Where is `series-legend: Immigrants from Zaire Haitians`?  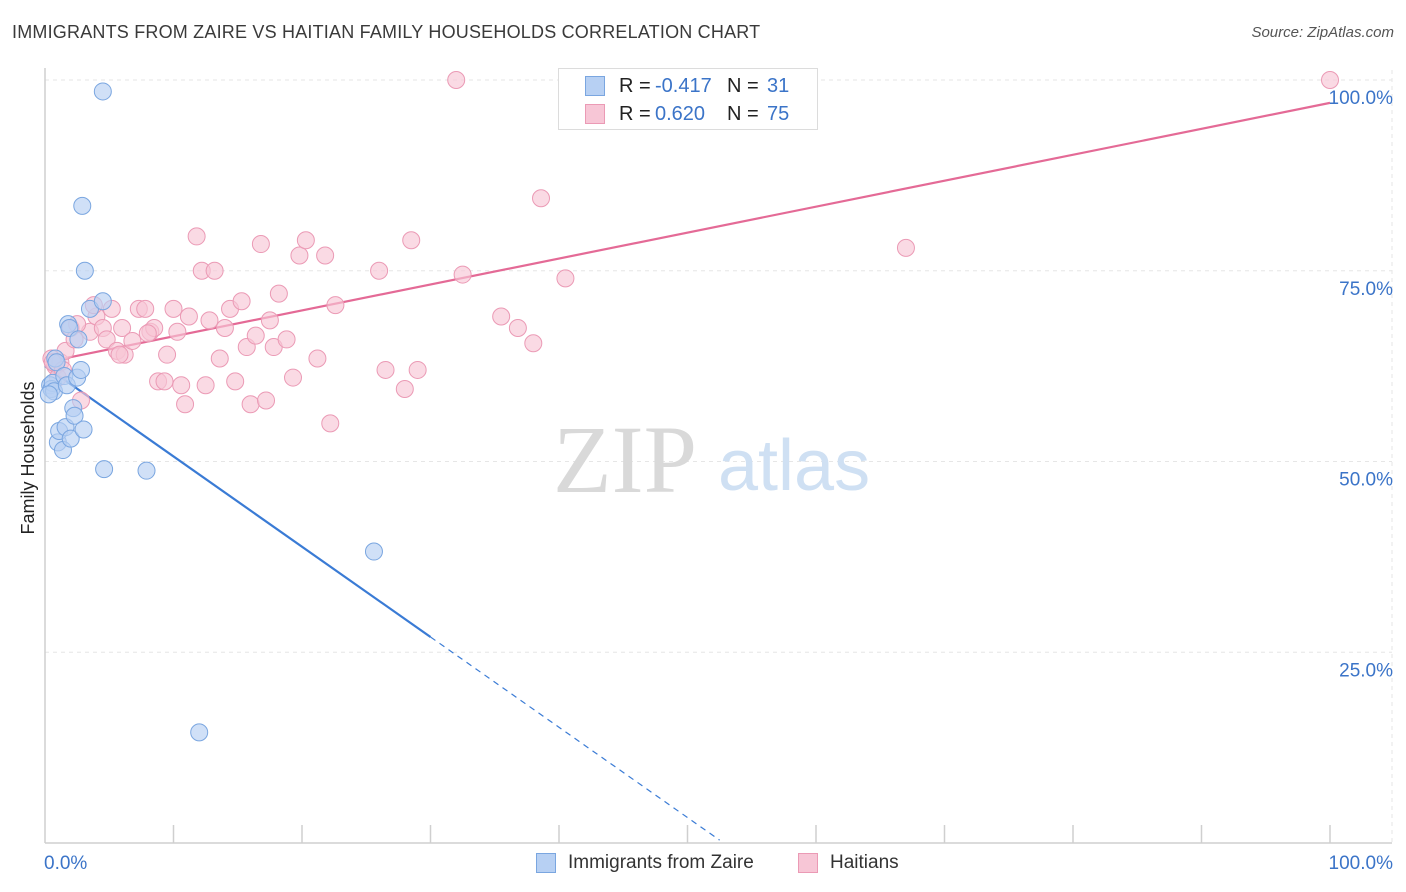 series-legend: Immigrants from Zaire Haitians is located at coordinates (703, 865).